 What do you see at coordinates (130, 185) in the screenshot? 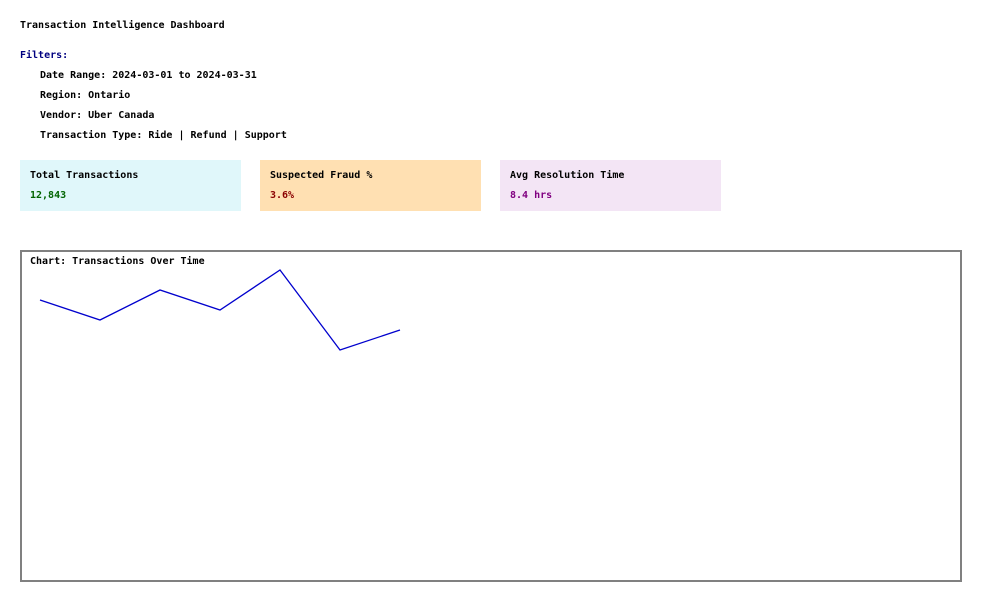
I see `kpi-card-total-transactions: Total Transactions 12,843` at bounding box center [130, 185].